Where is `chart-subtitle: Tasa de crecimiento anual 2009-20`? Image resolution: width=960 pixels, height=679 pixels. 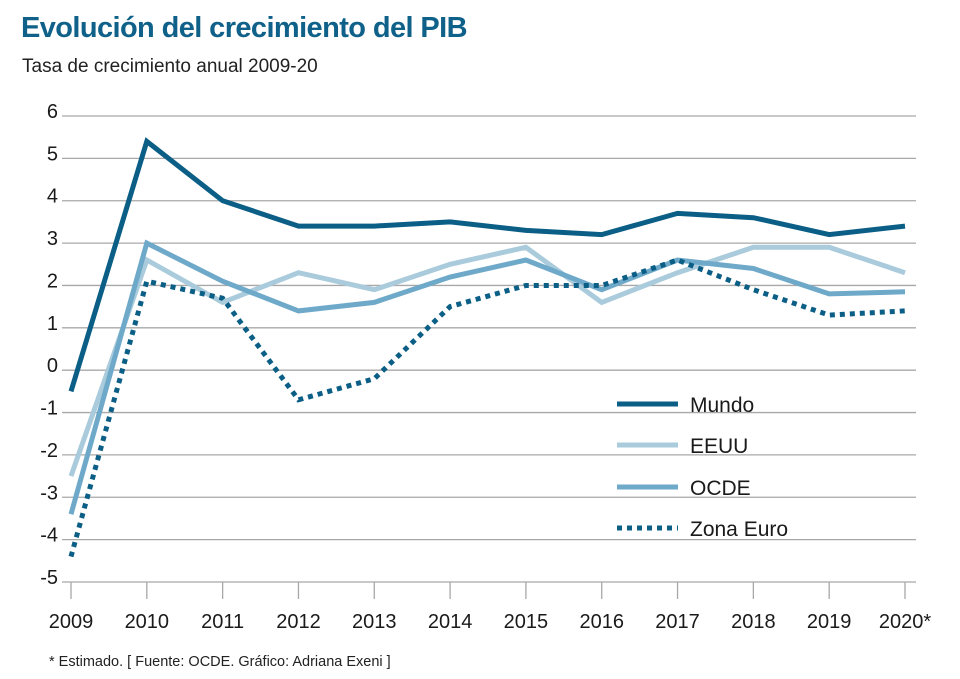
chart-subtitle: Tasa de crecimiento anual 2009-20 is located at coordinates (170, 66).